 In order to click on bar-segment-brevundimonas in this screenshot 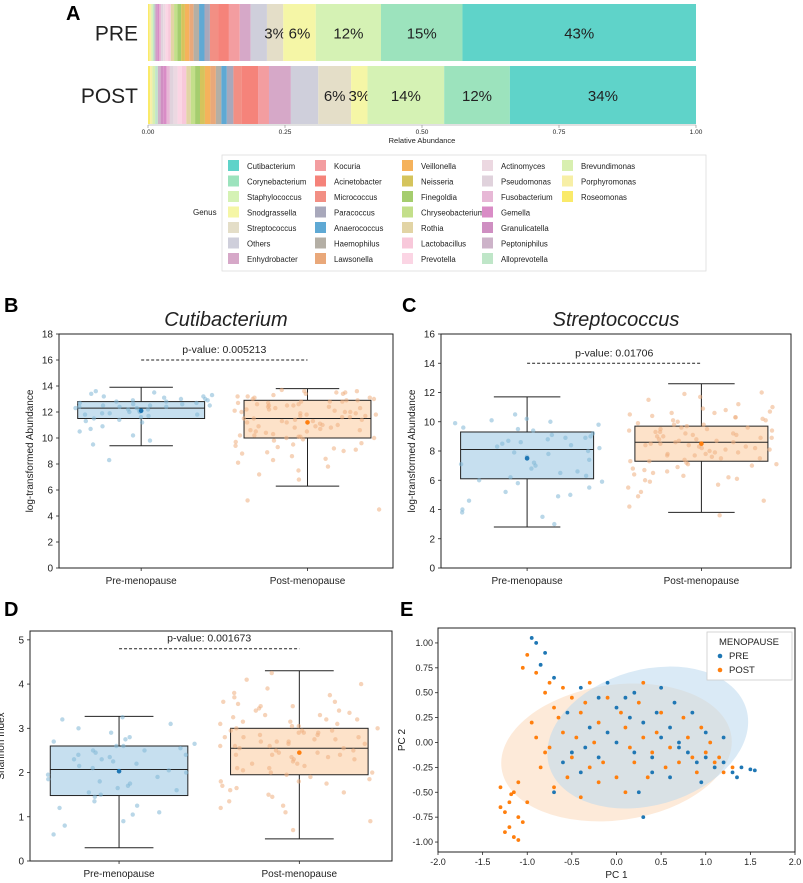, I will do `click(154, 95)`.